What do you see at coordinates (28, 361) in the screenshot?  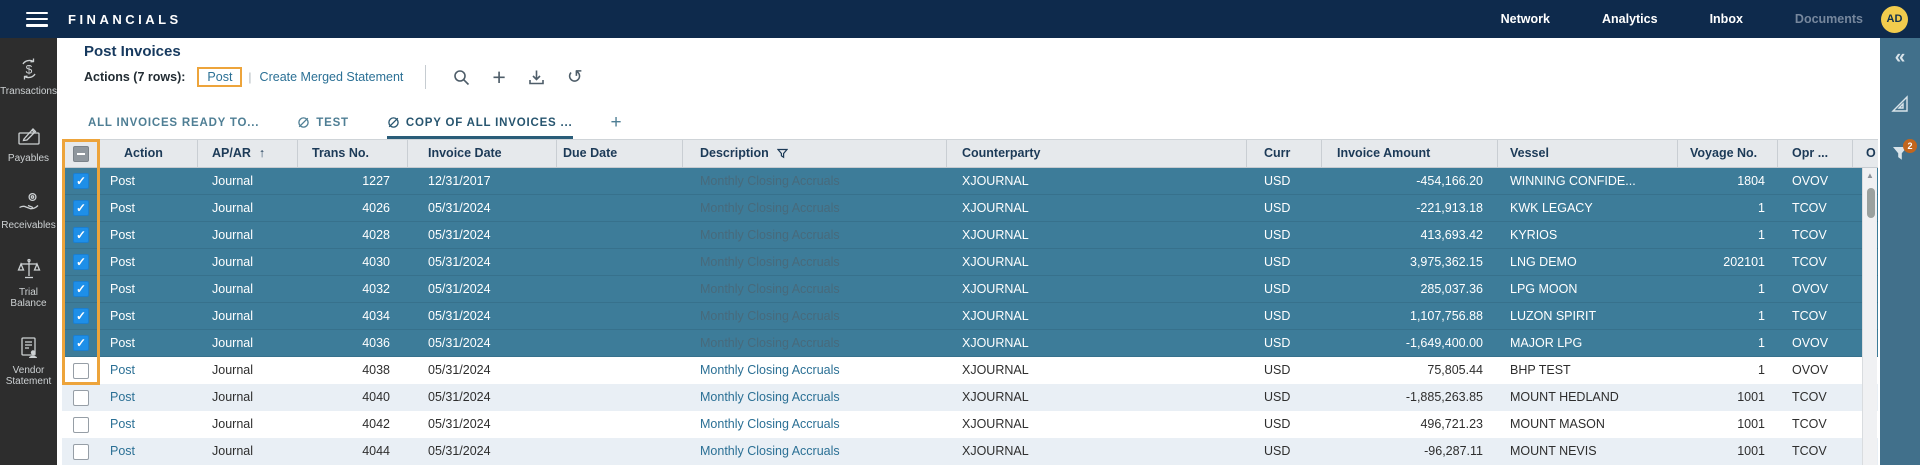 I see `sidebar-item-vendor-statement: Vendor Statement` at bounding box center [28, 361].